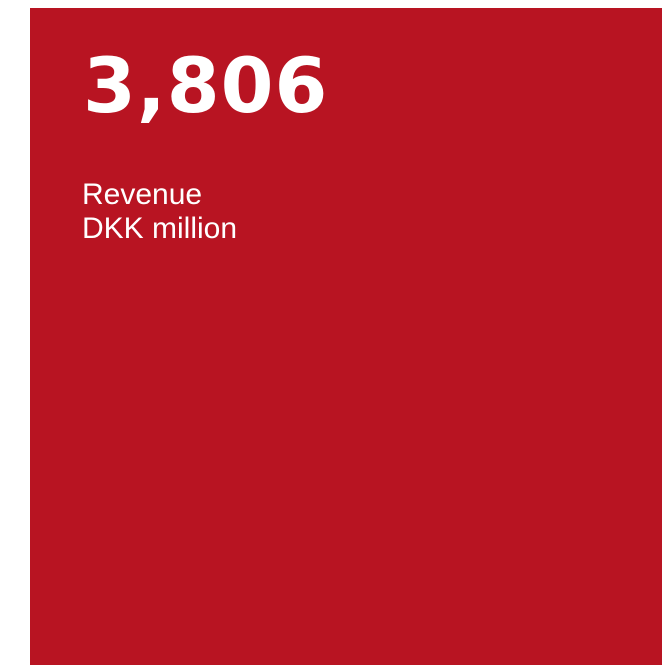 The height and width of the screenshot is (672, 662). I want to click on kpi-value: 3,806, so click(206, 85).